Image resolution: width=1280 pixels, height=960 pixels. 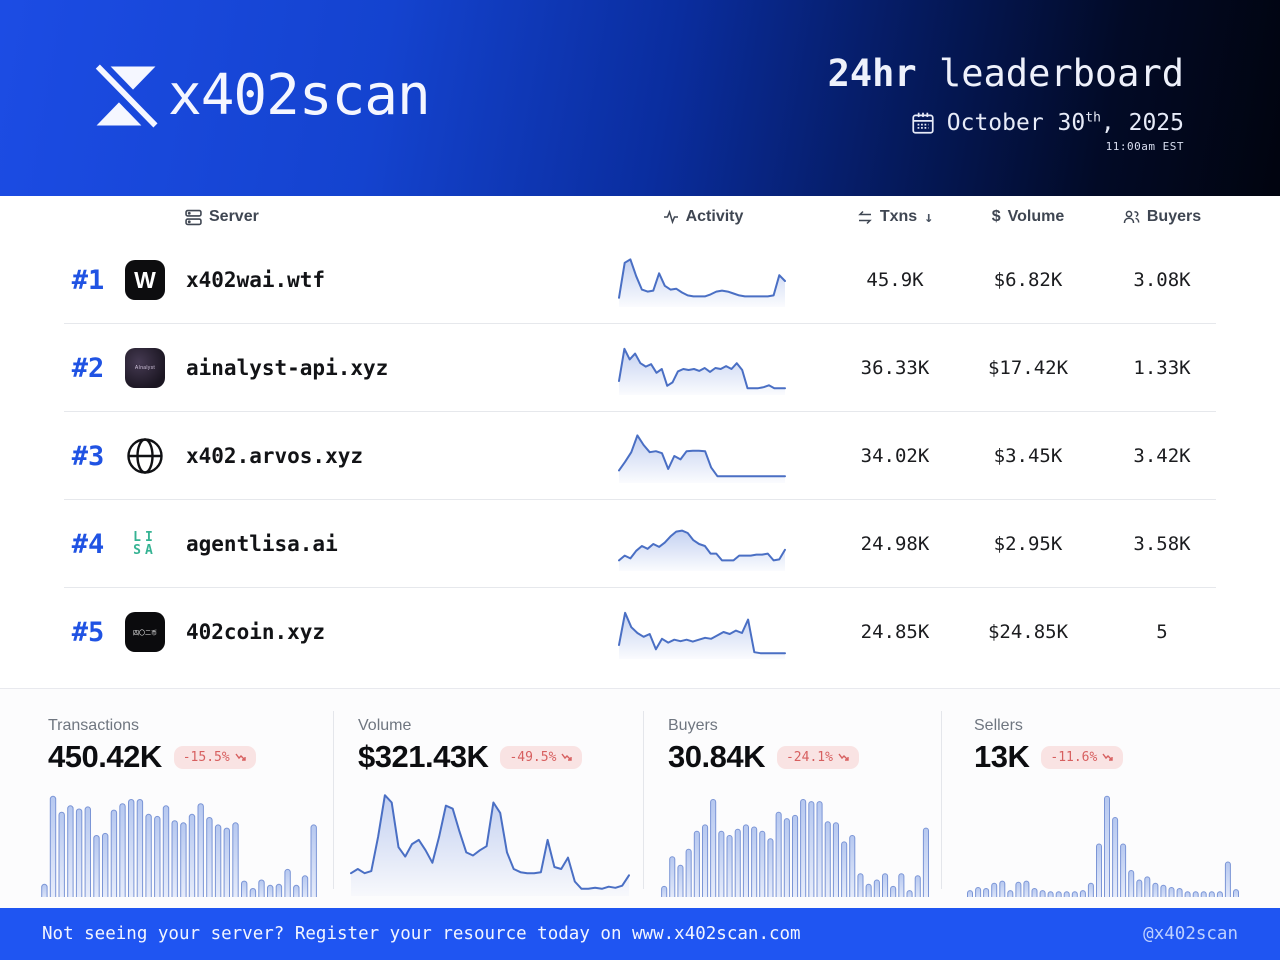 I want to click on stat-value: 30.84K, so click(x=716, y=756).